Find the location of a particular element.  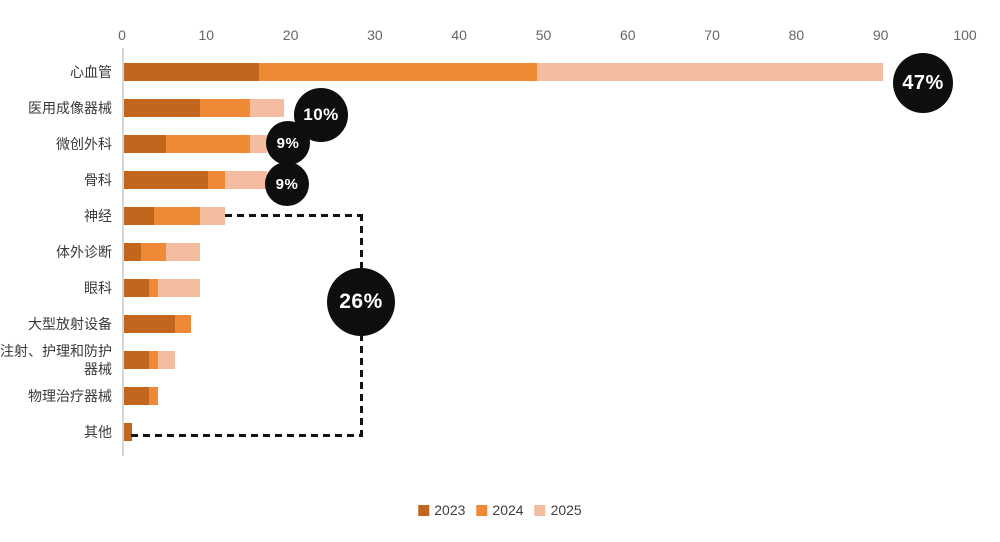

legend-item-2023: 2023 is located at coordinates (441, 510).